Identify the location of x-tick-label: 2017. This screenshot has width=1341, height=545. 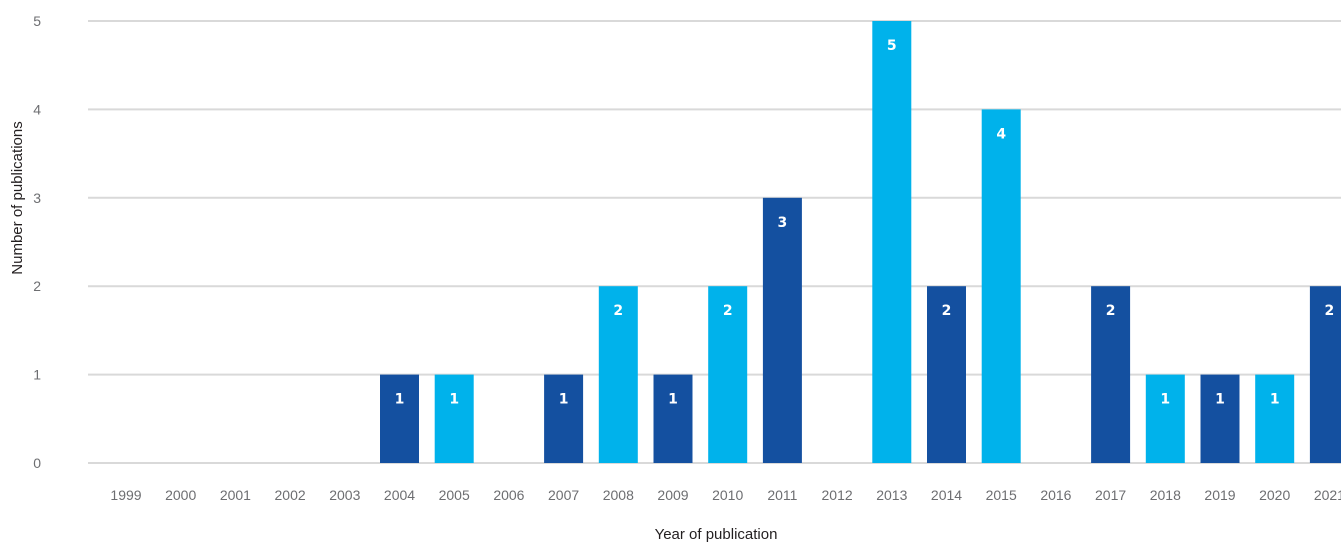
(1110, 495).